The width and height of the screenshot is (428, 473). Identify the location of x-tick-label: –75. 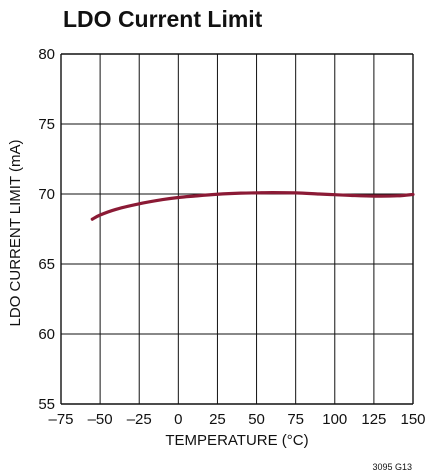
(60, 419).